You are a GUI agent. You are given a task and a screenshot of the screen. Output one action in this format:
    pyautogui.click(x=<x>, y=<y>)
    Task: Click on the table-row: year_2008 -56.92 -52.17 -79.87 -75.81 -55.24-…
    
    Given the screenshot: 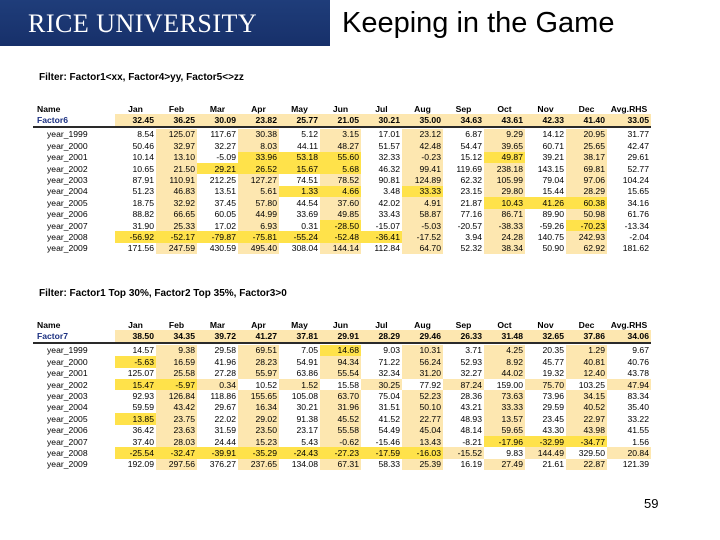 What is the action you would take?
    pyautogui.click(x=342, y=237)
    